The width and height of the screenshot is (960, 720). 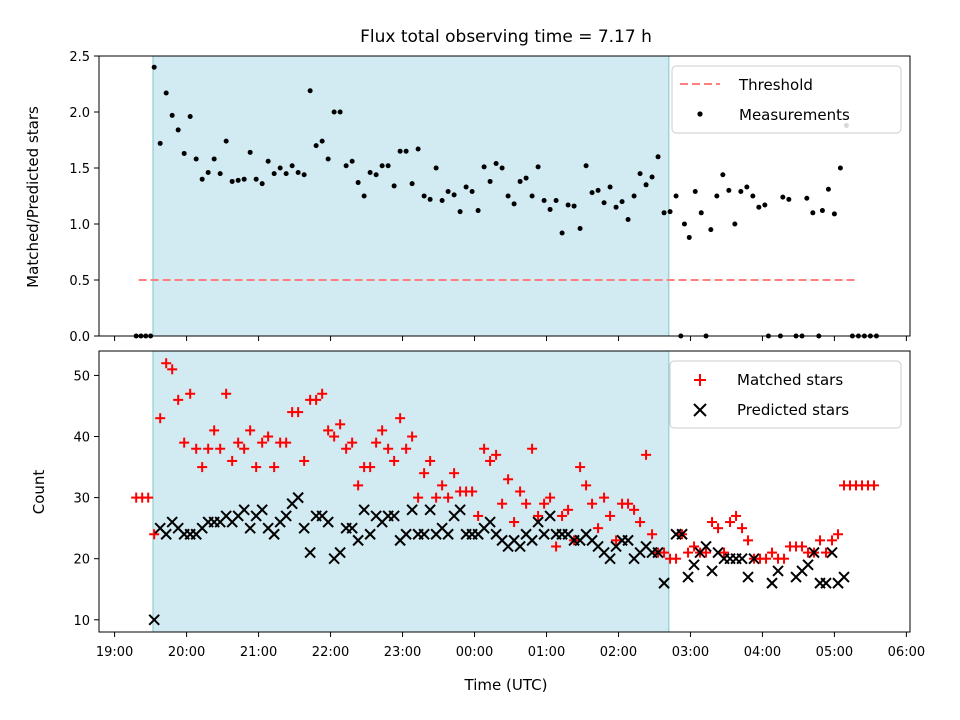 What do you see at coordinates (700, 380) in the screenshot?
I see `legend-matched-swatch` at bounding box center [700, 380].